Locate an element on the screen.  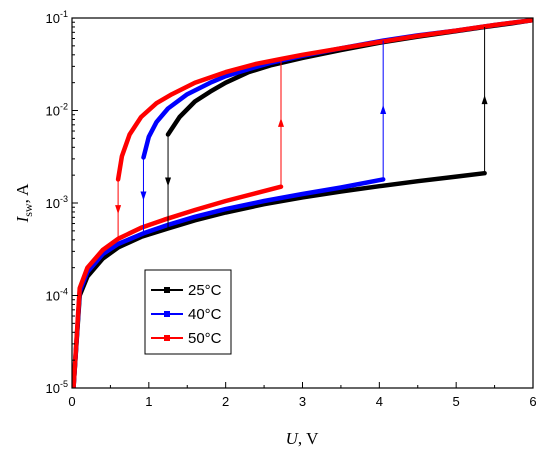
y-tick-exponent: -3 is located at coordinates (64, 199).